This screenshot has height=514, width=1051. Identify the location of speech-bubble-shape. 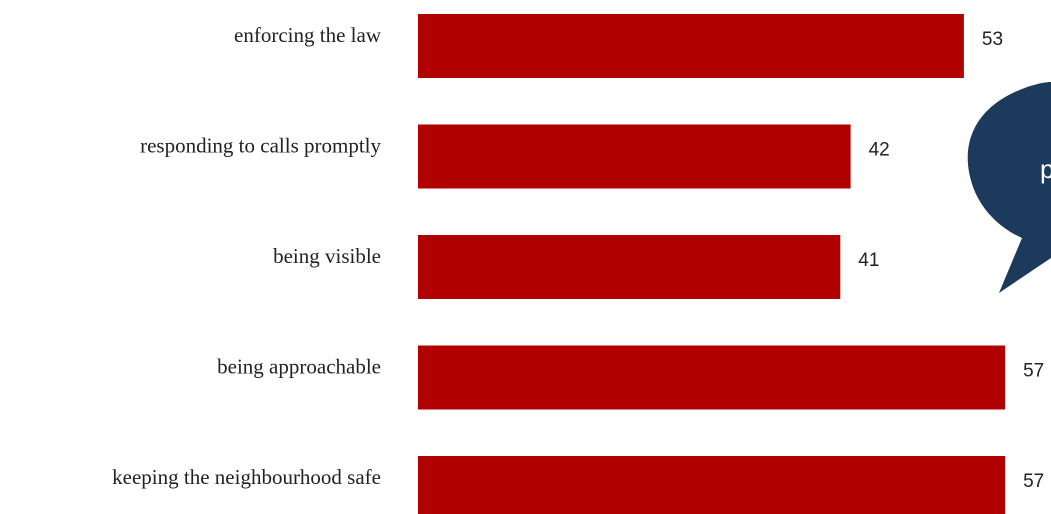
(1009, 187).